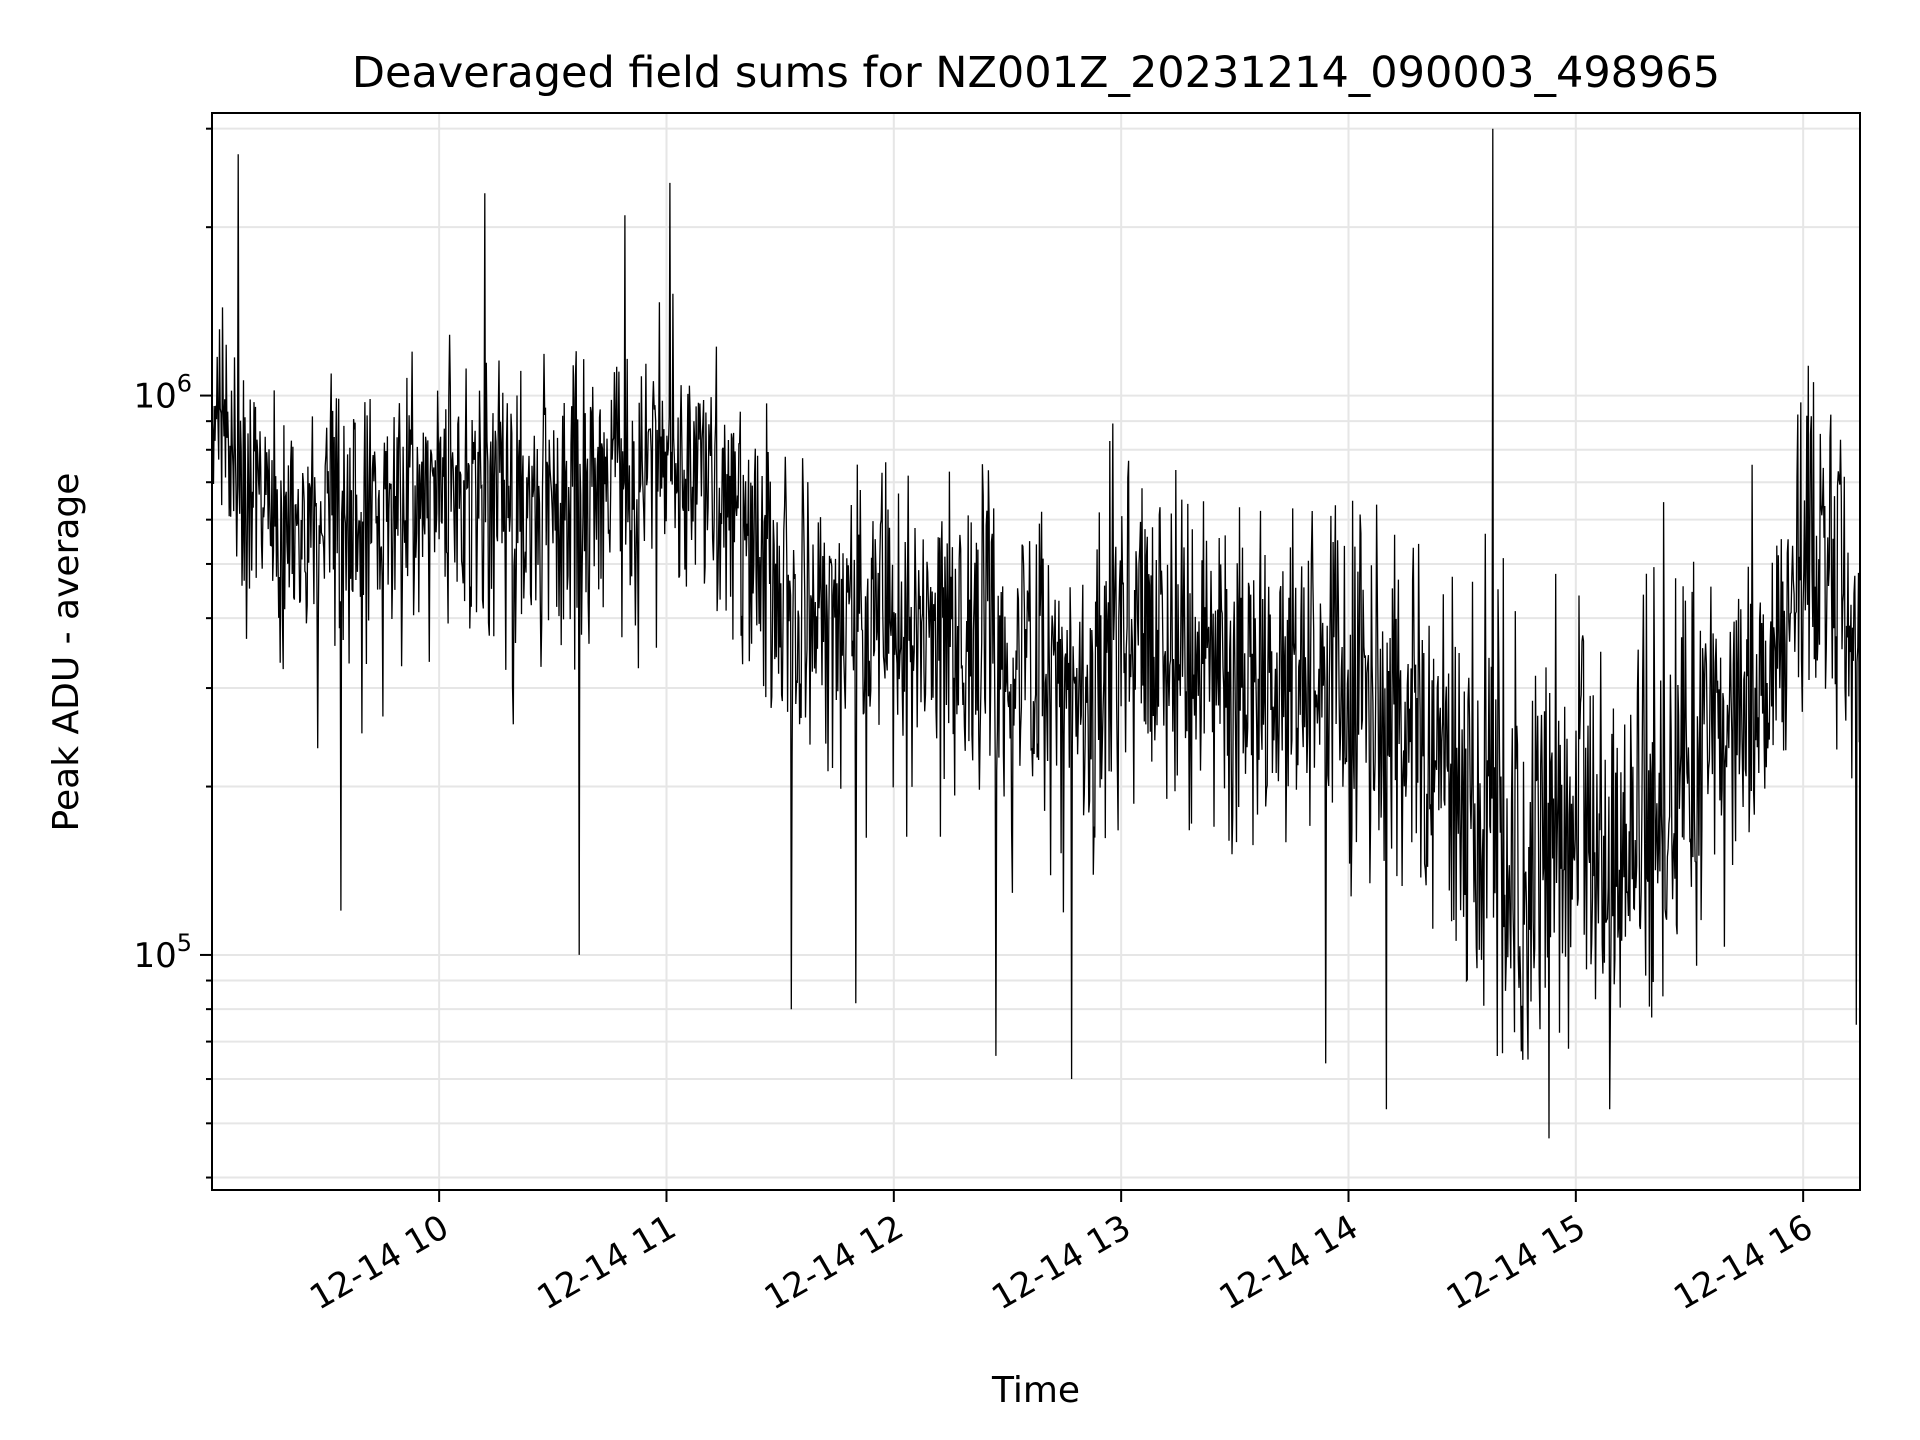 The height and width of the screenshot is (1440, 1920). Describe the element at coordinates (184, 943) in the screenshot. I see `y-tick-exponent: 5` at that location.